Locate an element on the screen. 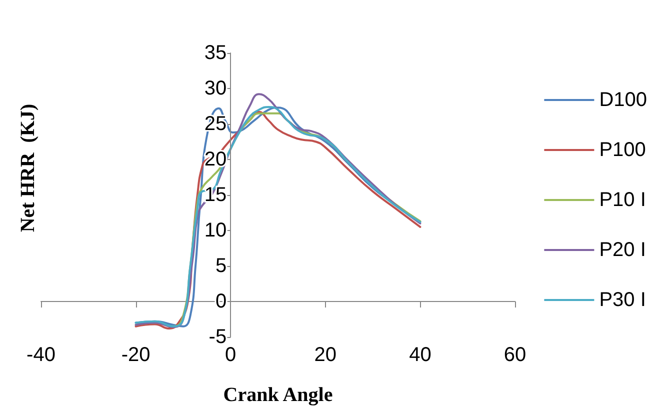 The width and height of the screenshot is (660, 410). y-tick-label: 0 is located at coordinates (221, 301).